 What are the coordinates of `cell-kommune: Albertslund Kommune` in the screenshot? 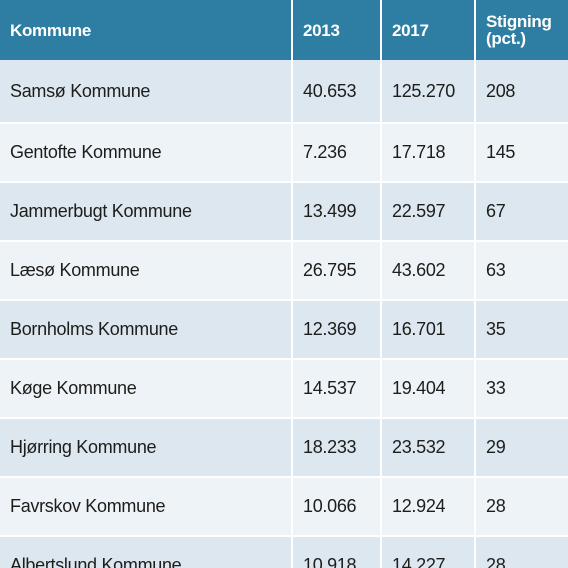 It's located at (146, 552).